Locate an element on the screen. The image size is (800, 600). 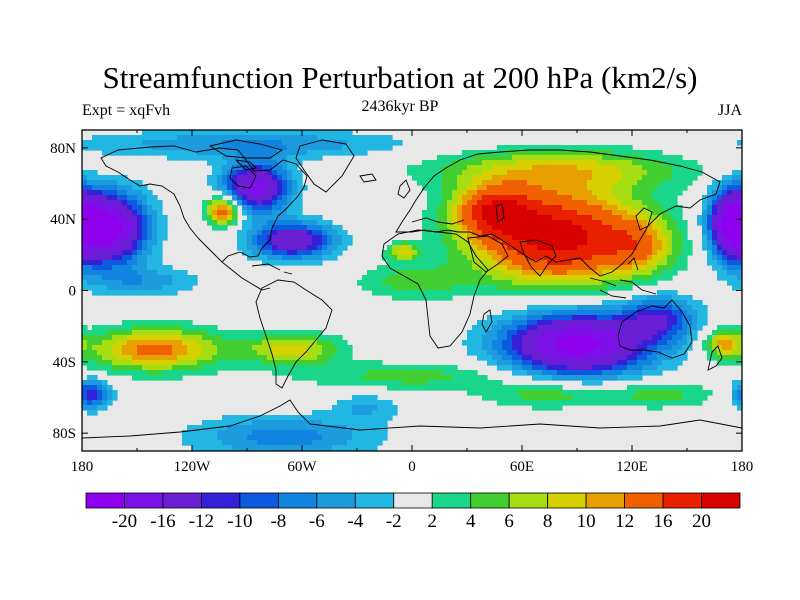
y-tick-label: 40S is located at coordinates (64, 363).